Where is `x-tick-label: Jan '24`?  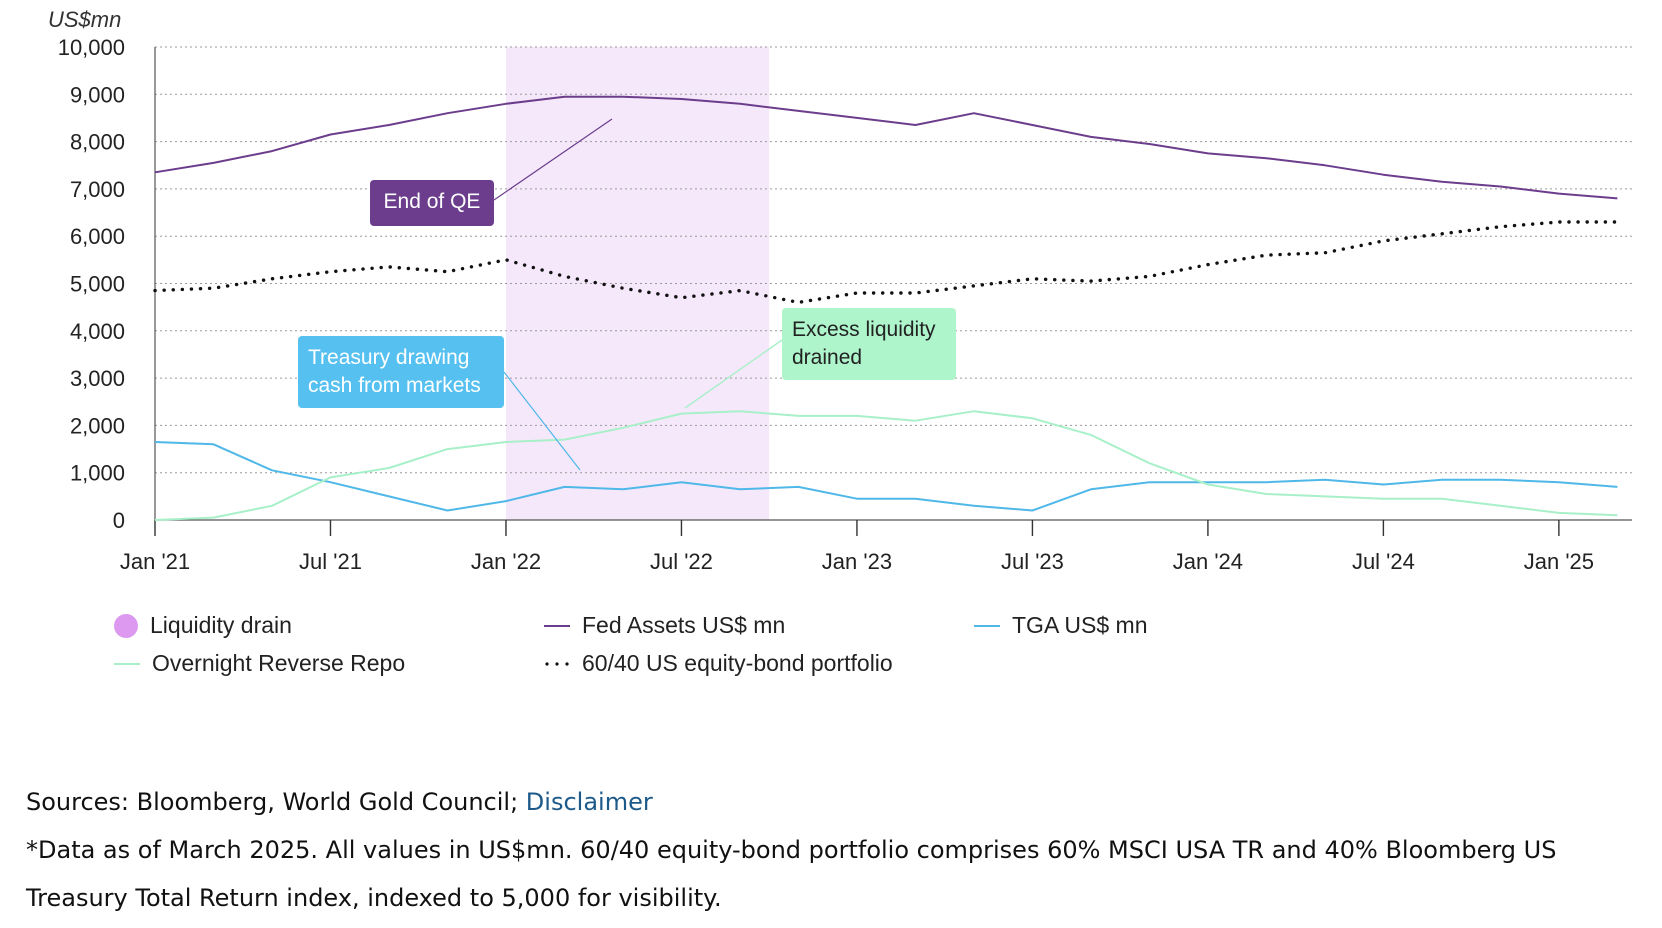 x-tick-label: Jan '24 is located at coordinates (1208, 561).